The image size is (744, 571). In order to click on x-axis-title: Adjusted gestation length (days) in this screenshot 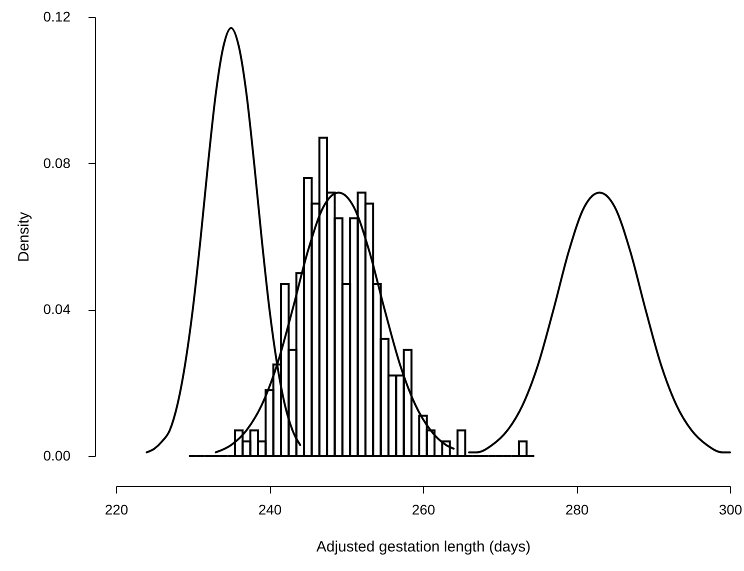, I will do `click(423, 547)`.